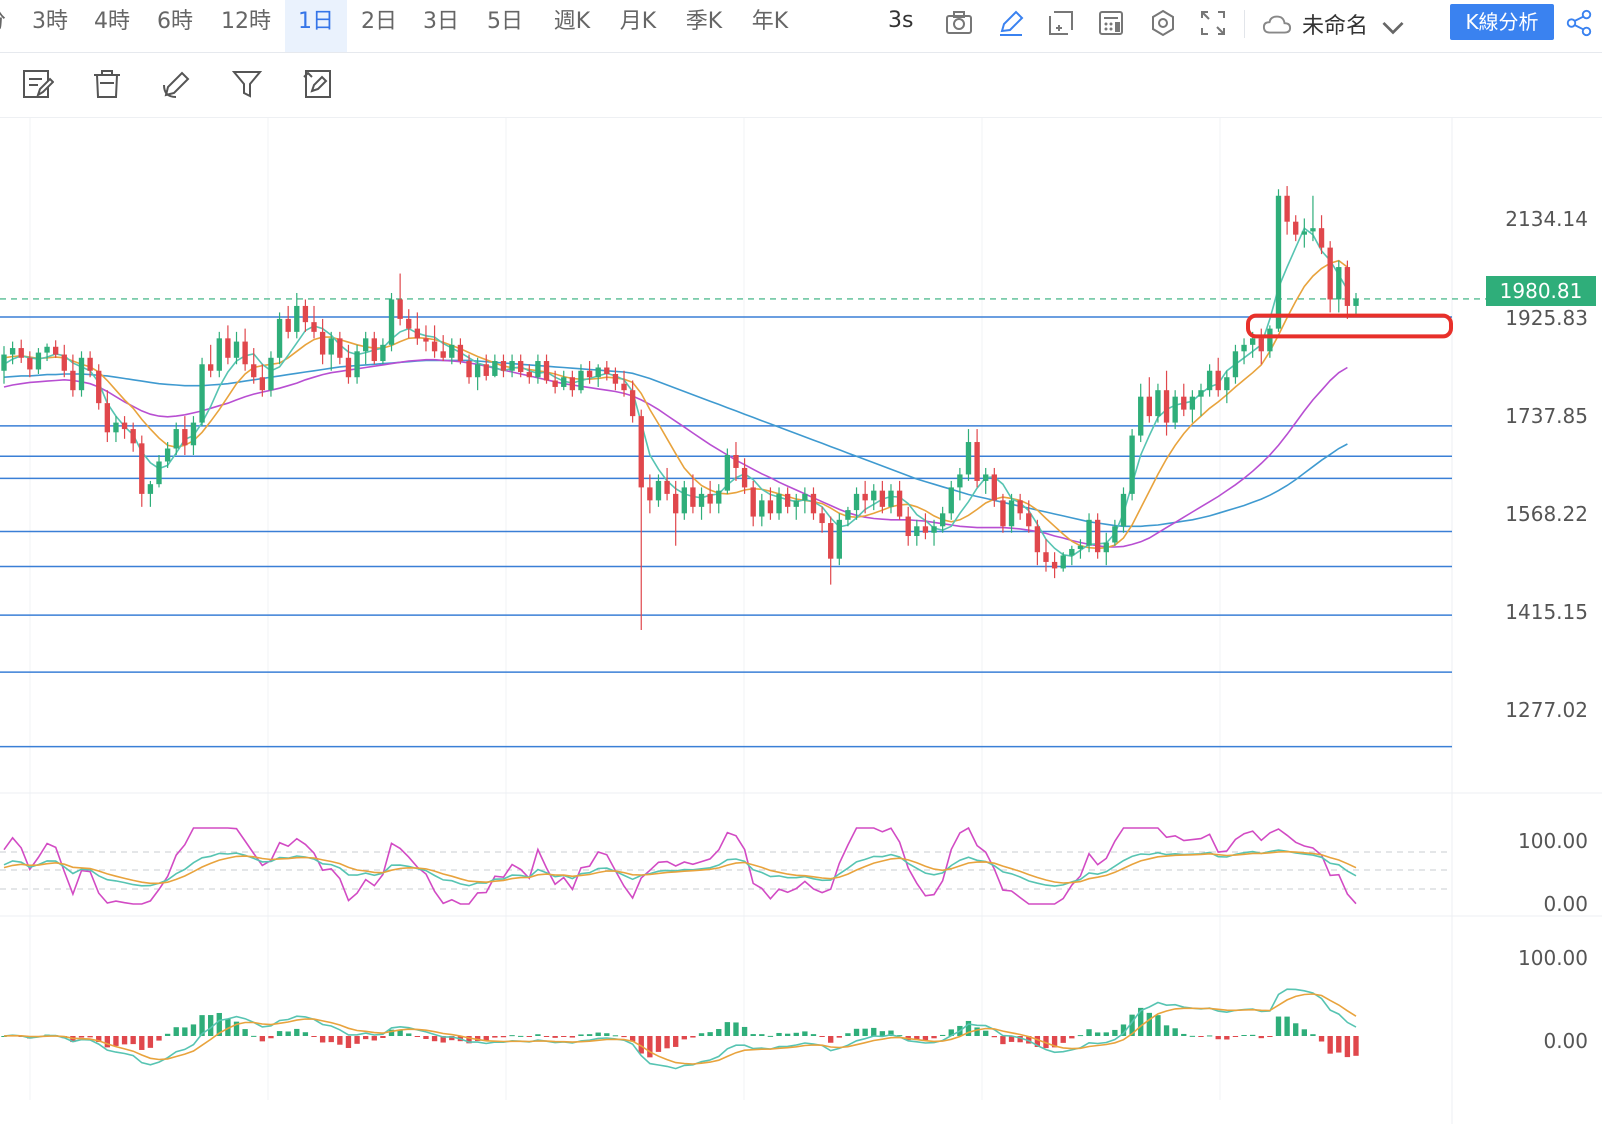  Describe the element at coordinates (177, 84) in the screenshot. I see `magnet-pencil-icon` at that location.